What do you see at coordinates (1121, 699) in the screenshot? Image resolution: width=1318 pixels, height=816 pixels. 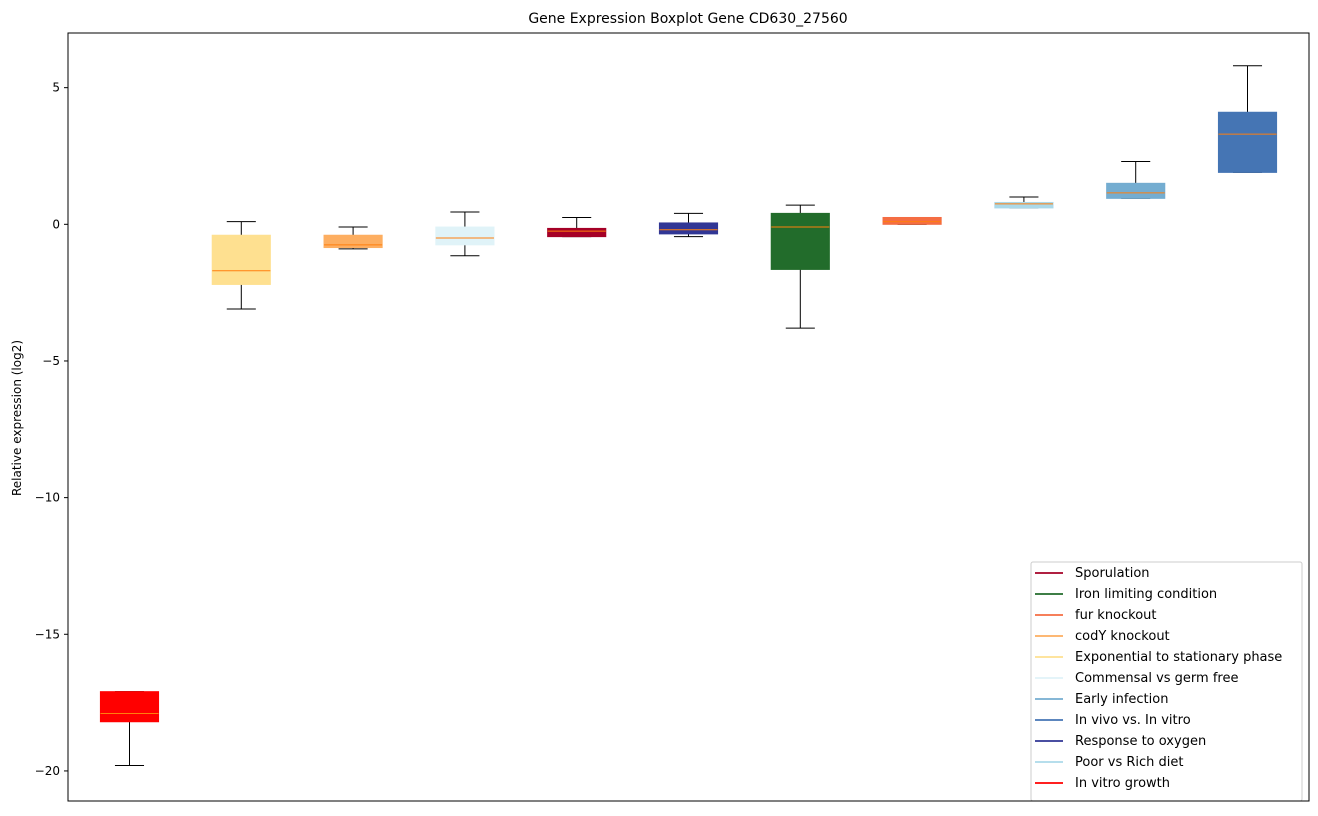 I see `legend-label: Early infection` at bounding box center [1121, 699].